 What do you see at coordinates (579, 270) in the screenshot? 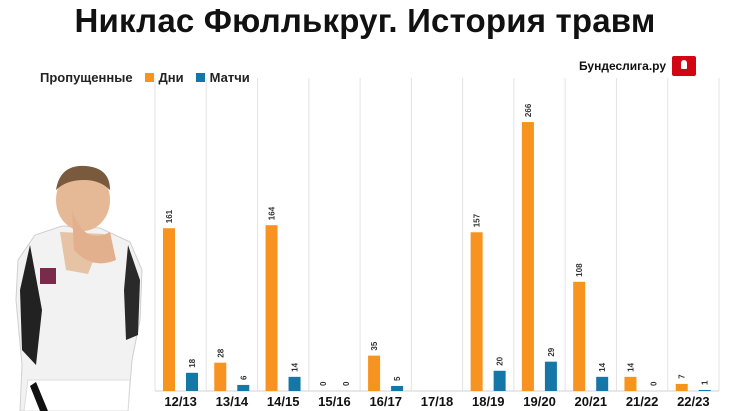
I see `data-label-days: 108` at bounding box center [579, 270].